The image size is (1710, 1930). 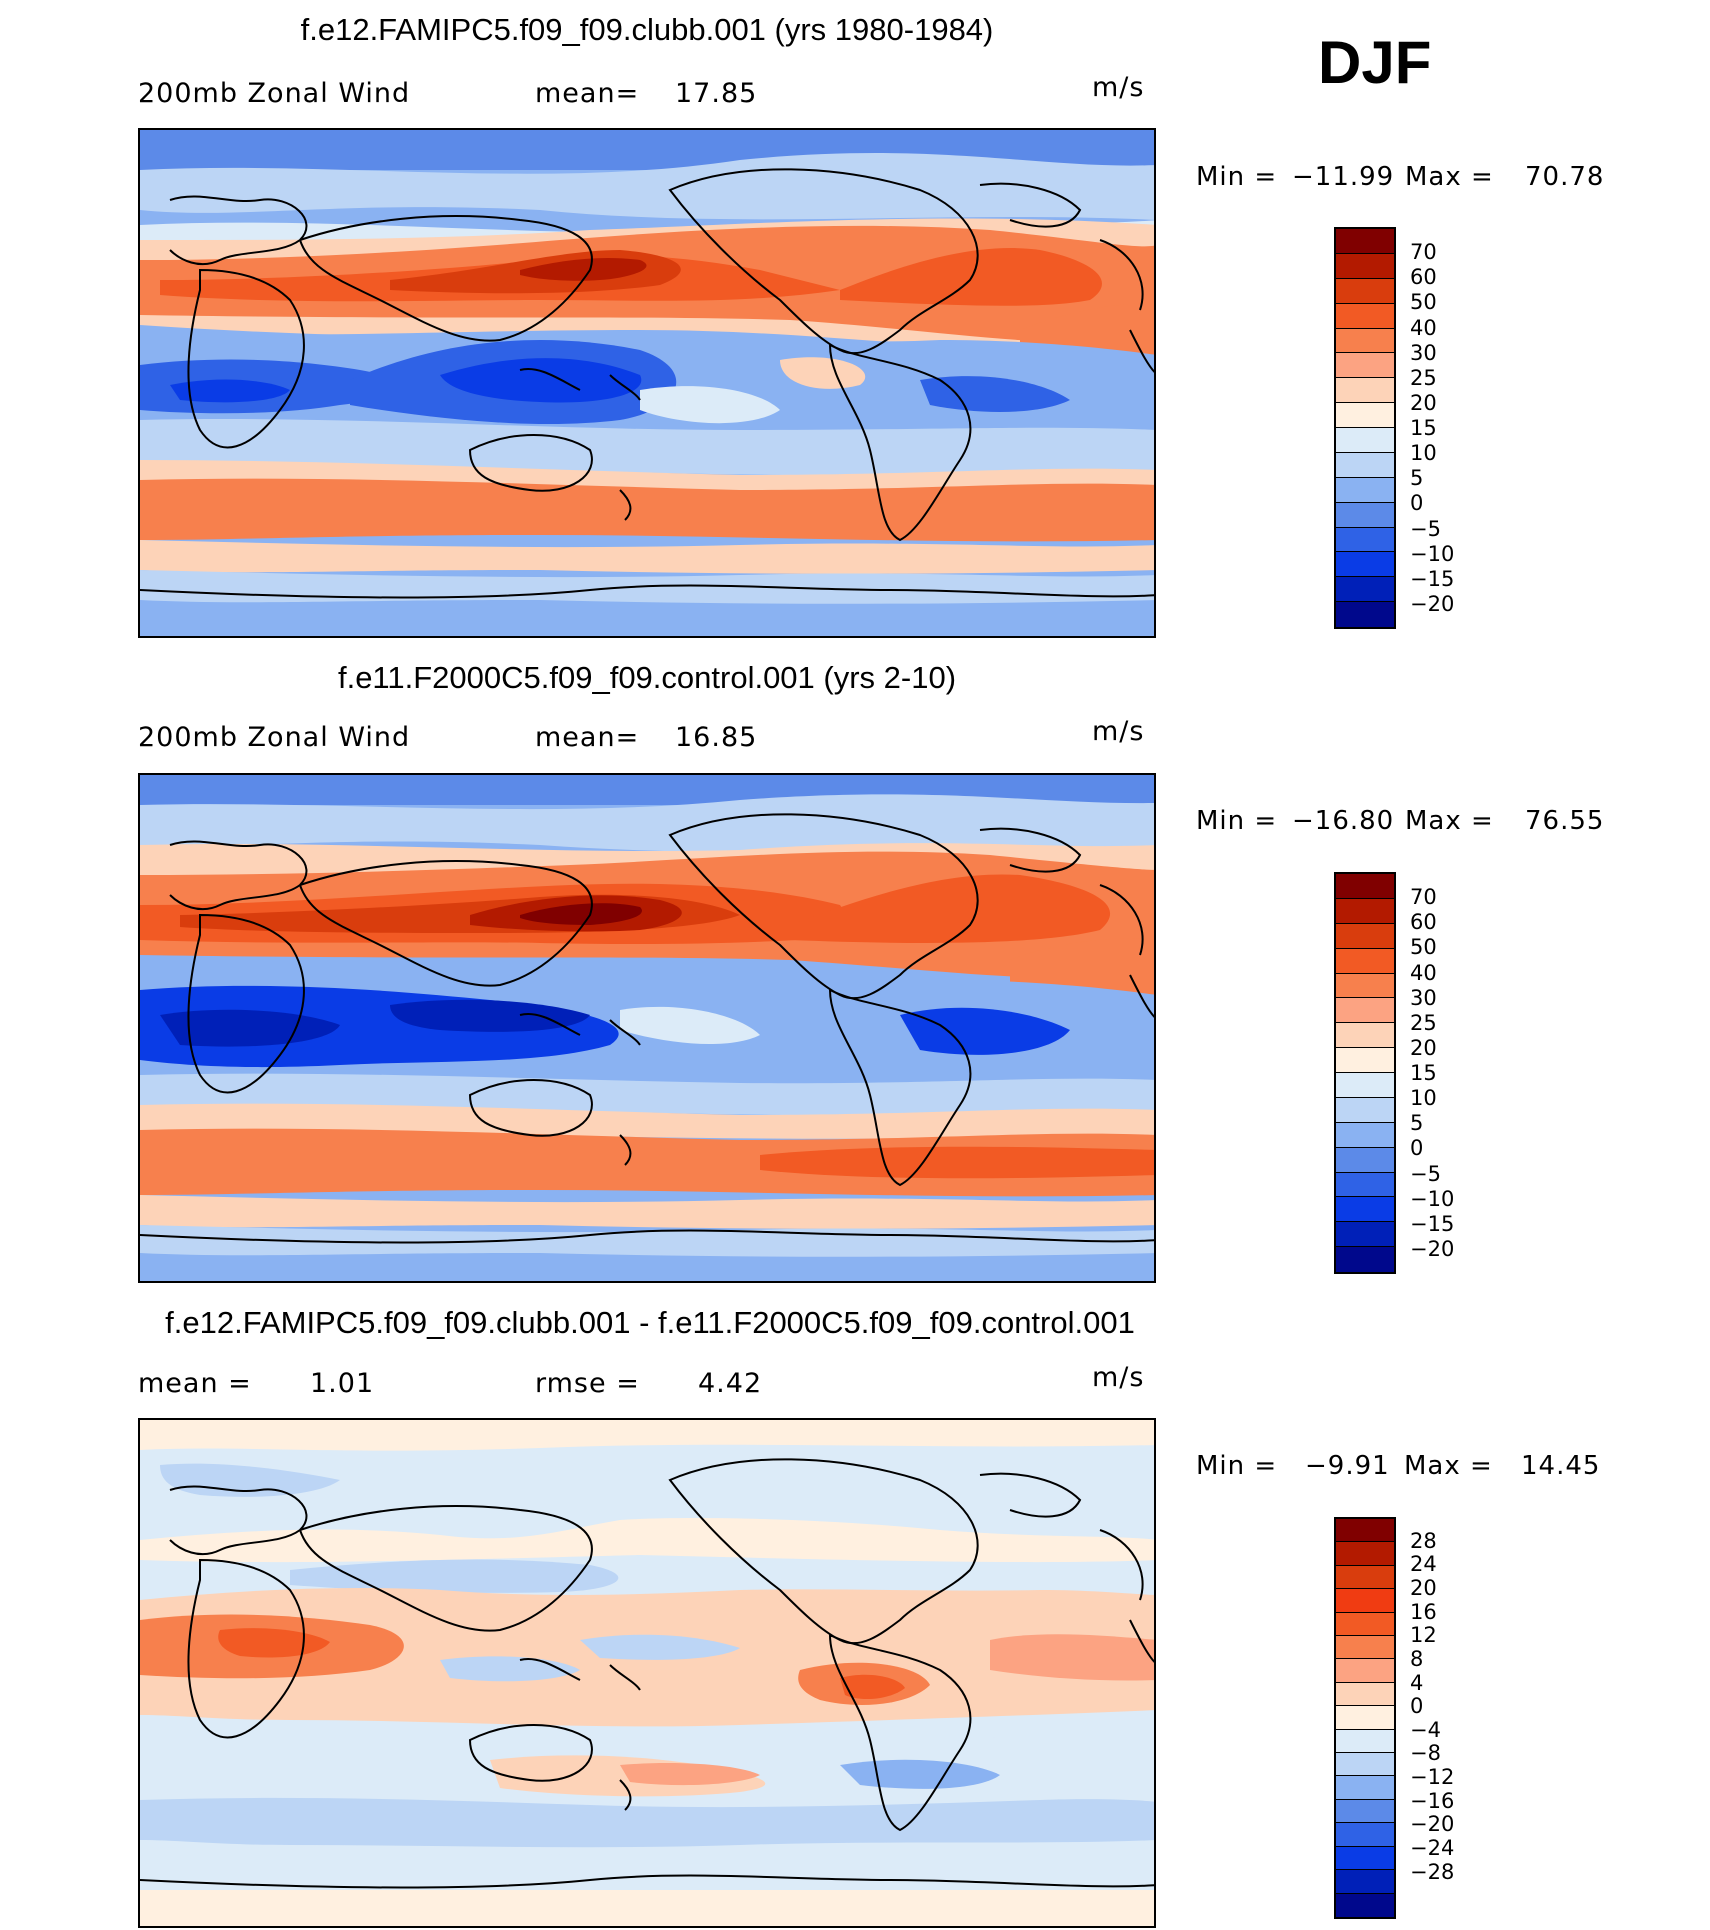 What do you see at coordinates (342, 1383) in the screenshot?
I see `panel-3-mean-value: 1.01` at bounding box center [342, 1383].